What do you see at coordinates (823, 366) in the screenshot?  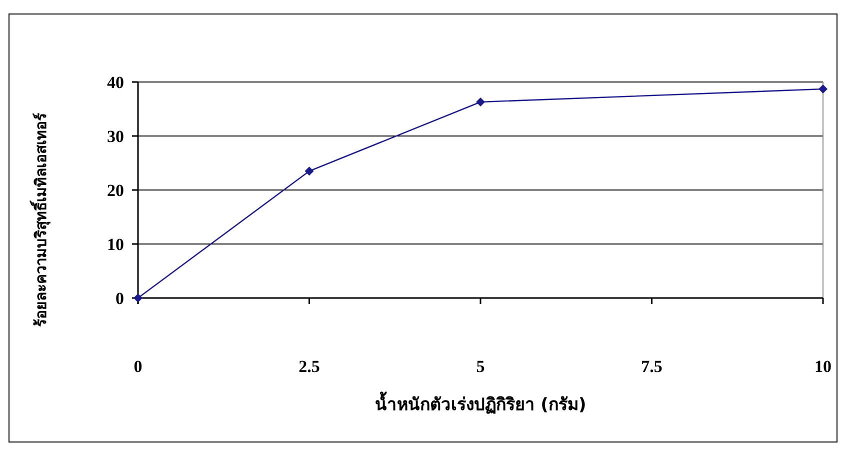 I see `x-tick-label: 10` at bounding box center [823, 366].